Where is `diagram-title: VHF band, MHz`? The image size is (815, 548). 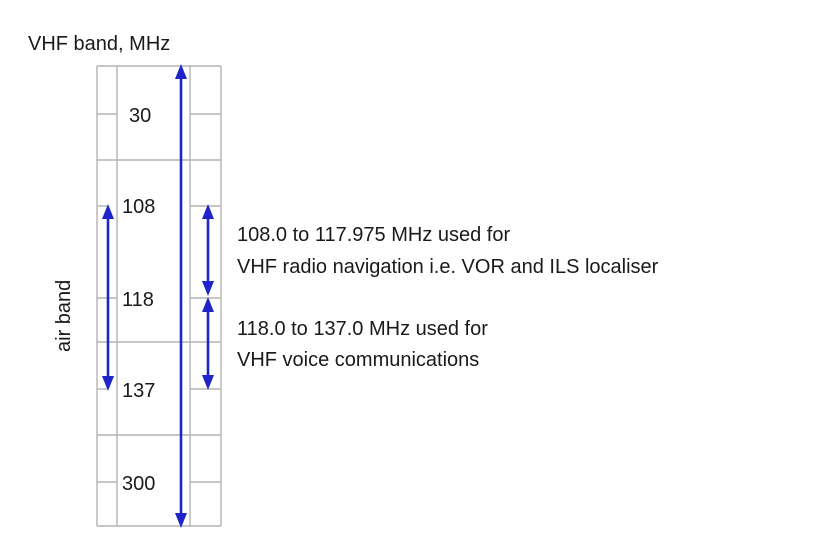 diagram-title: VHF band, MHz is located at coordinates (99, 44).